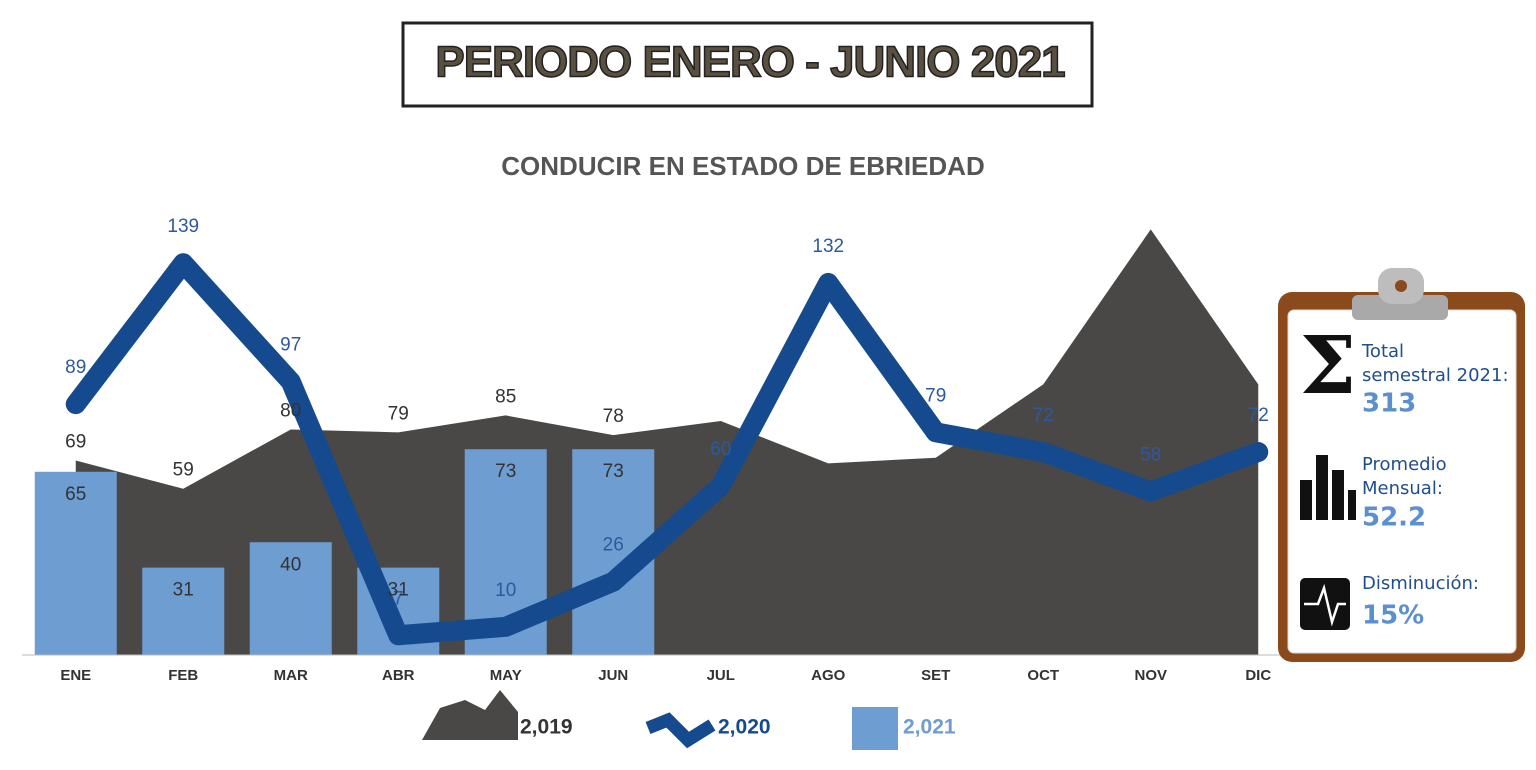 The image size is (1536, 770). I want to click on clip-hole, so click(1401, 286).